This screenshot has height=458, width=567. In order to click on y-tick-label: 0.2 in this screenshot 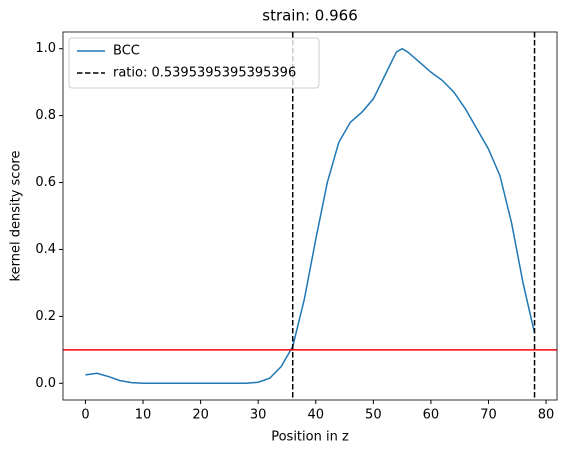, I will do `click(45, 316)`.